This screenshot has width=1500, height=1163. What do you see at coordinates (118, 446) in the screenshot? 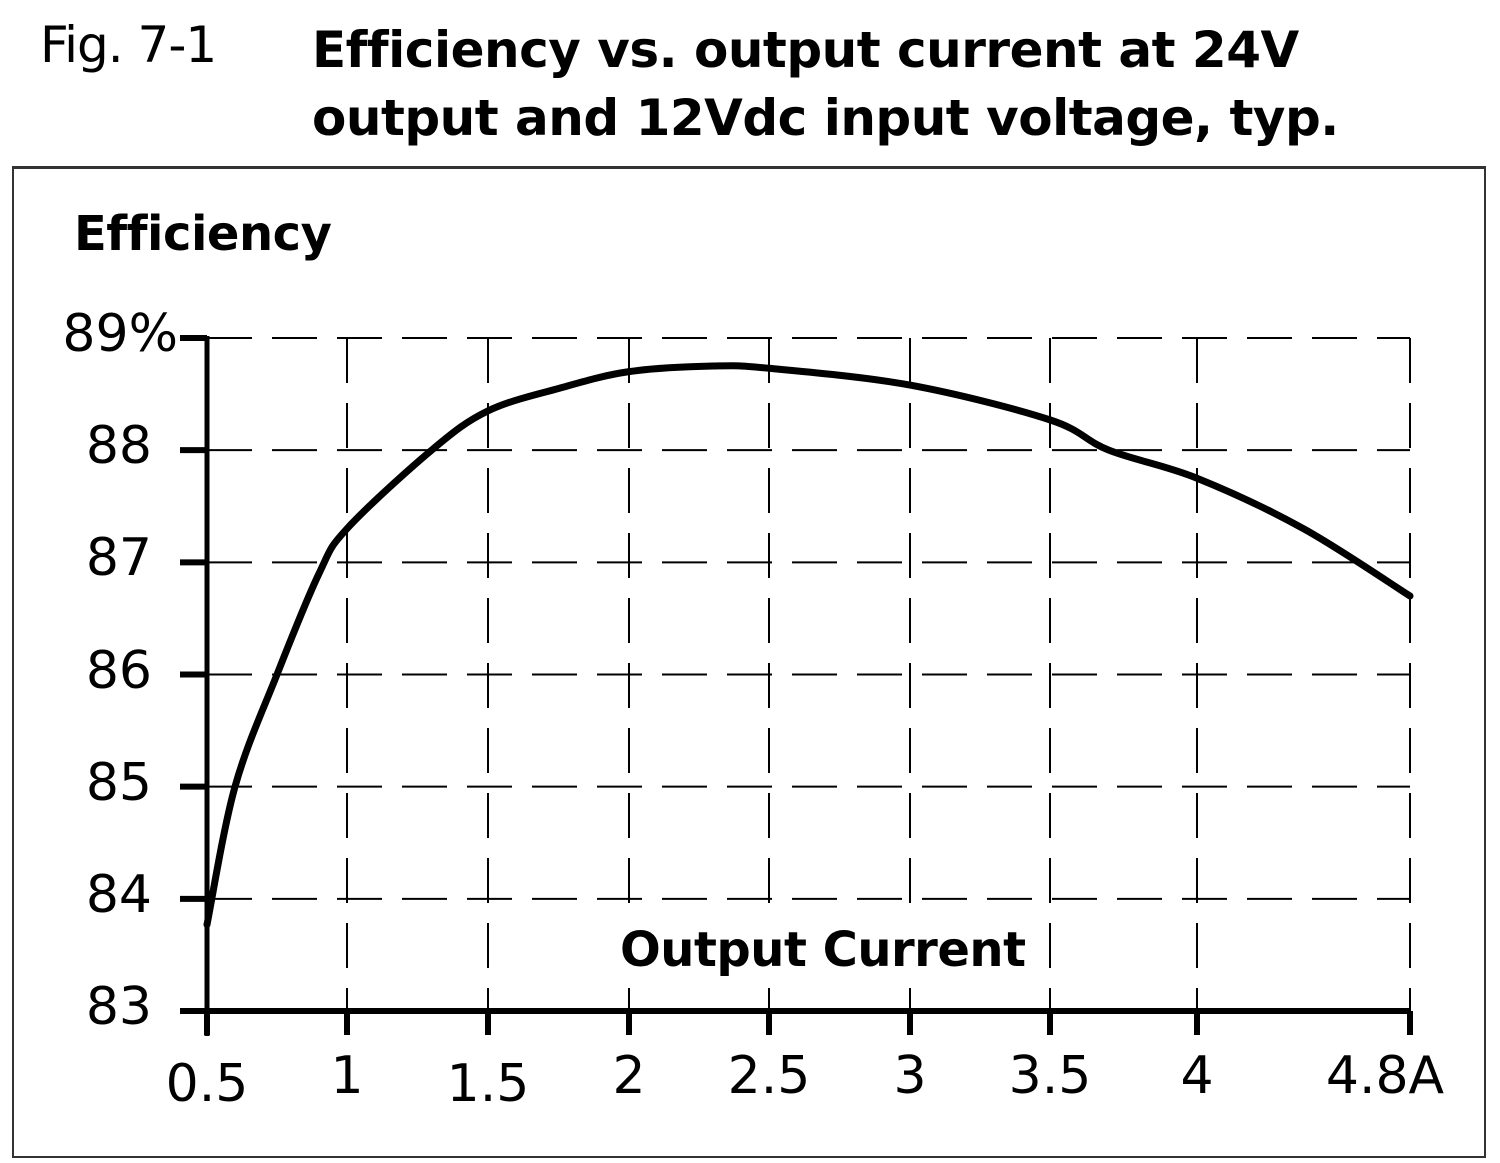
I see `y-tick-label: 88` at bounding box center [118, 446].